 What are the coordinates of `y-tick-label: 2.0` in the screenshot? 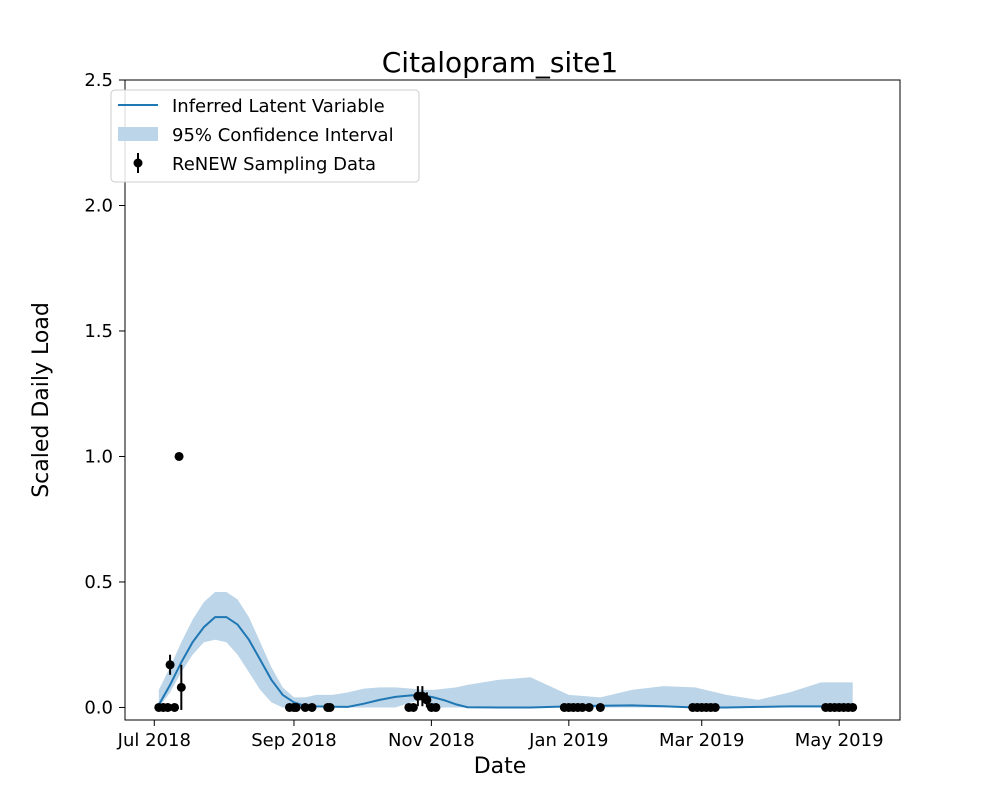 It's located at (98, 205).